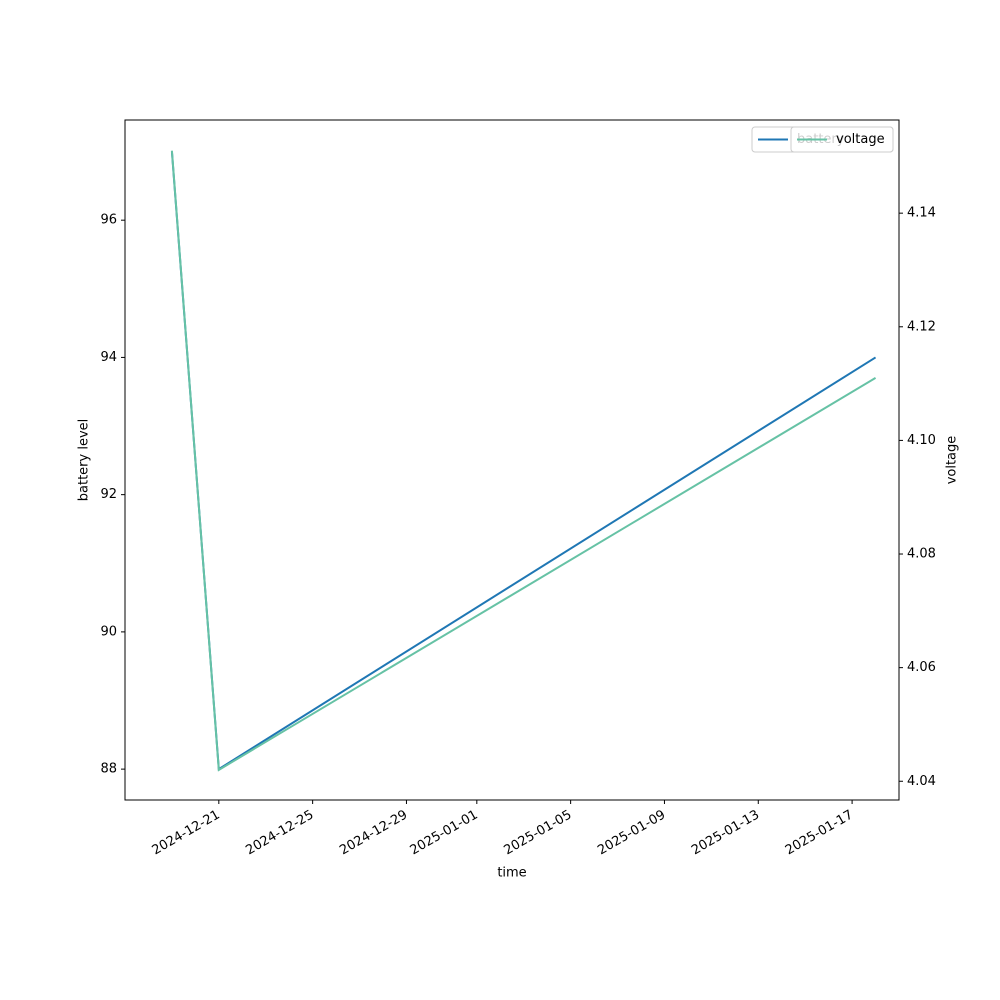 This screenshot has height=1000, width=1000. What do you see at coordinates (444, 833) in the screenshot?
I see `x-tick-label: 2025-01-01` at bounding box center [444, 833].